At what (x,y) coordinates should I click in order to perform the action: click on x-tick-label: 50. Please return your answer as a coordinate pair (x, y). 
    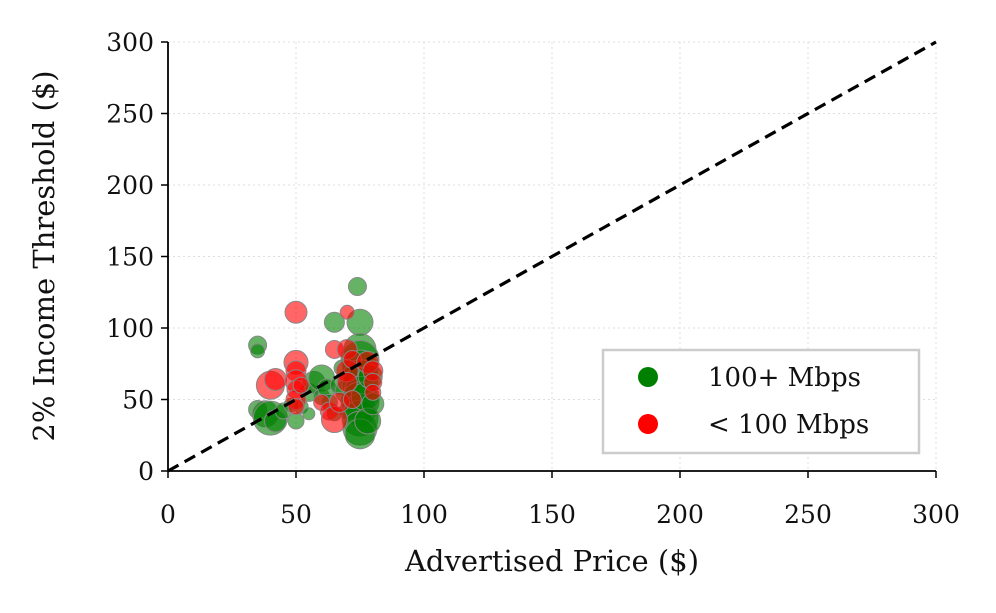
    Looking at the image, I should click on (296, 514).